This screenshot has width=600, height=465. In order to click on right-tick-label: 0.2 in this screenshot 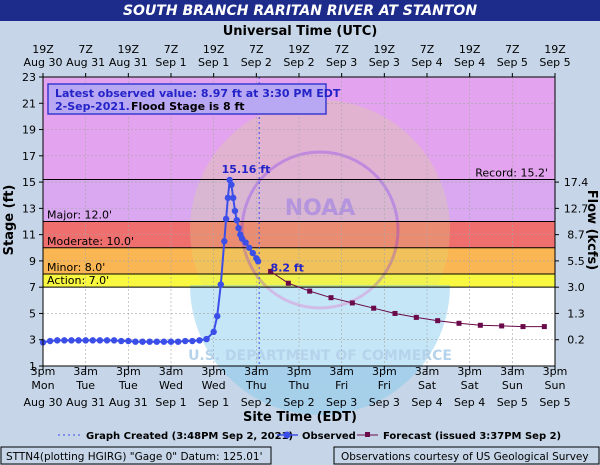, I will do `click(576, 340)`.